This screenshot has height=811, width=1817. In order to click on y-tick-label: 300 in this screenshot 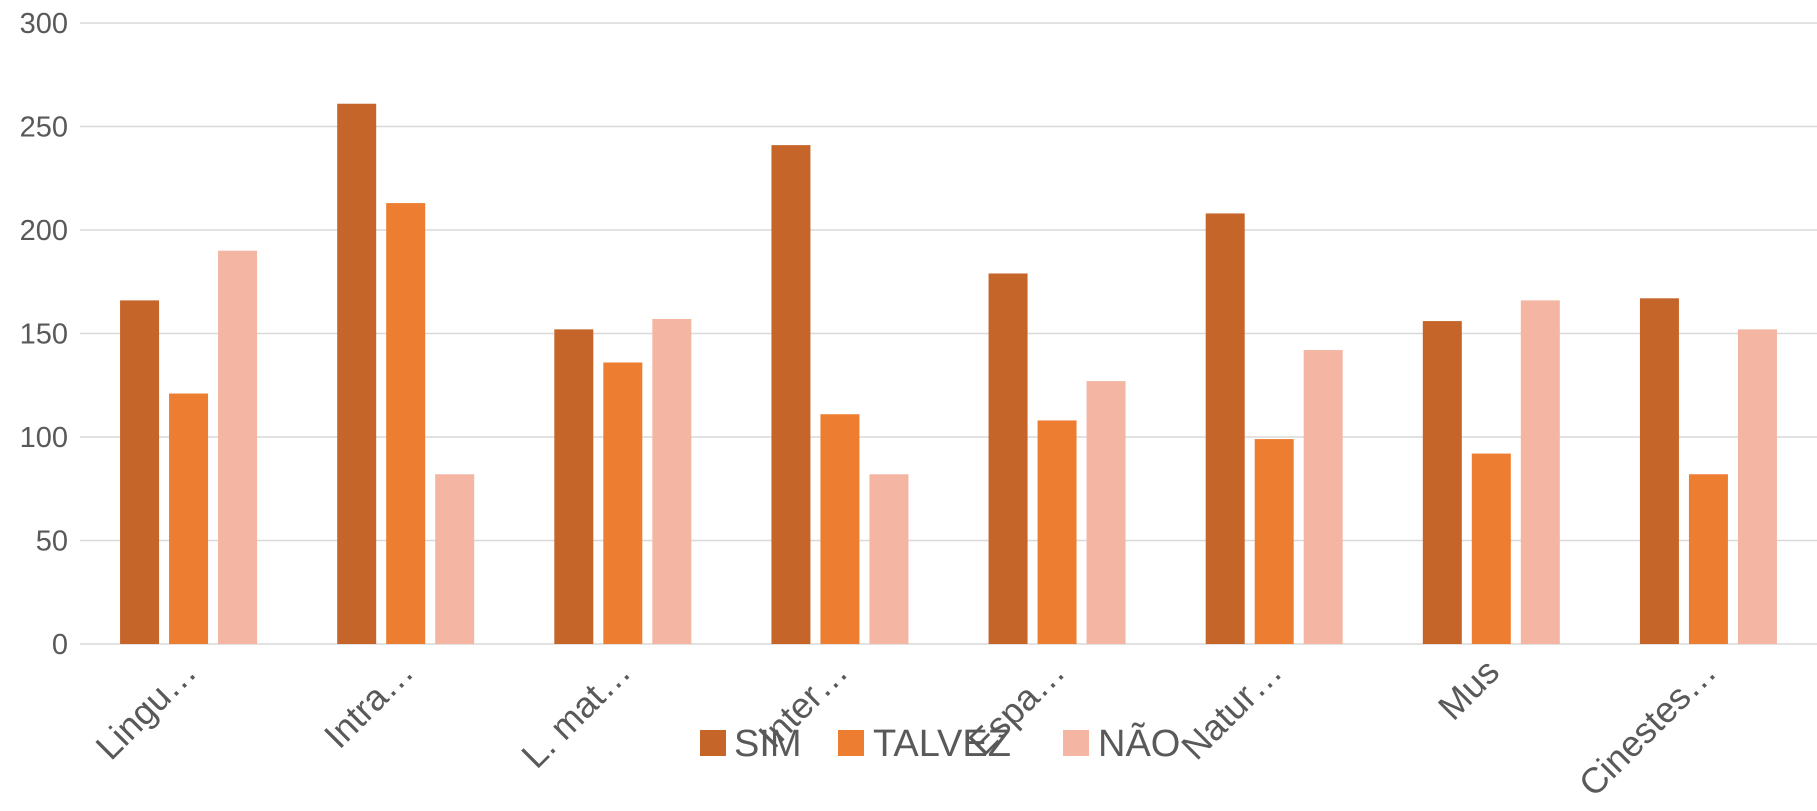, I will do `click(44, 24)`.